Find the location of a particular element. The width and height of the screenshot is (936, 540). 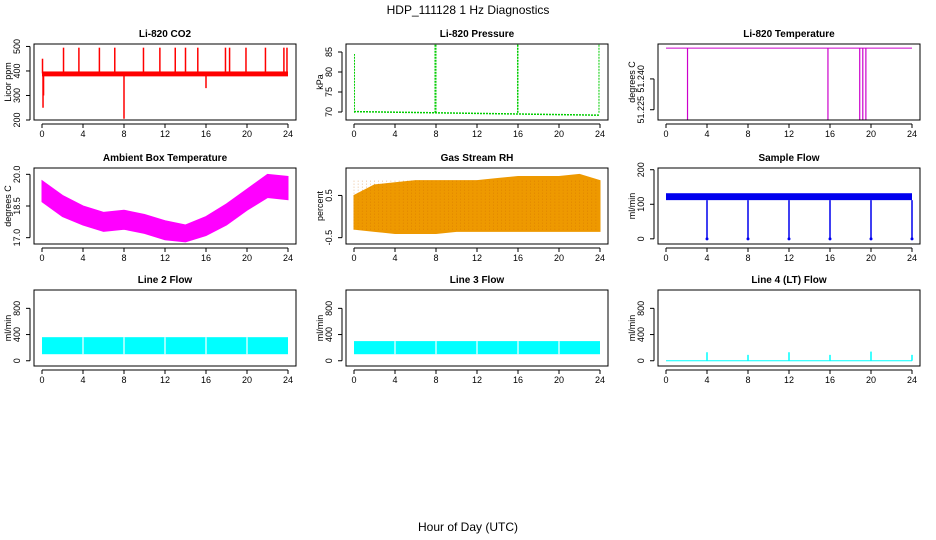

y-axis-label: Licor ppm is located at coordinates (8, 82).